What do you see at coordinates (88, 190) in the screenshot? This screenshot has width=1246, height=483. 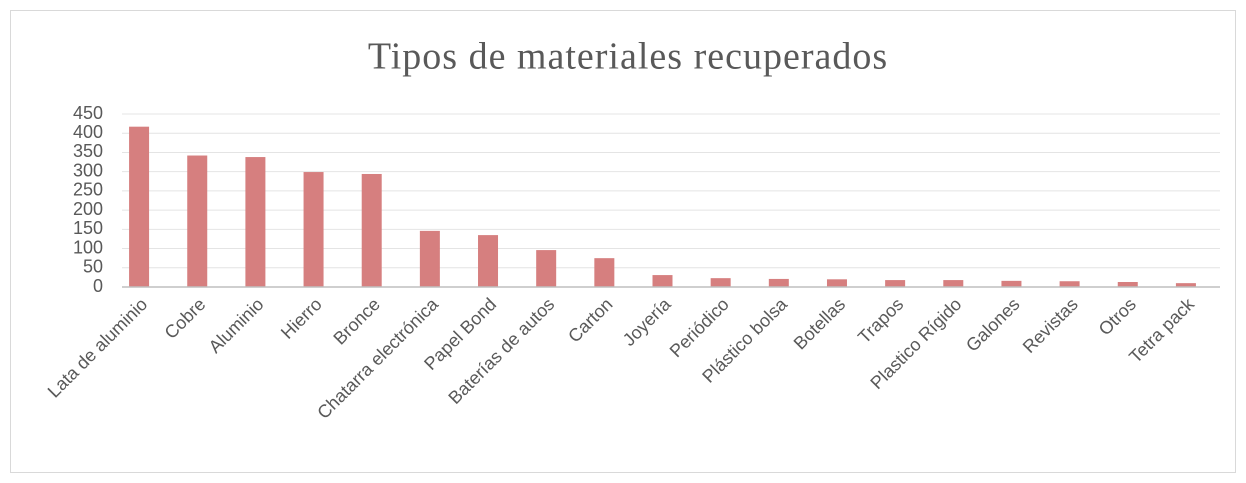 I see `y-tick-label: 250` at bounding box center [88, 190].